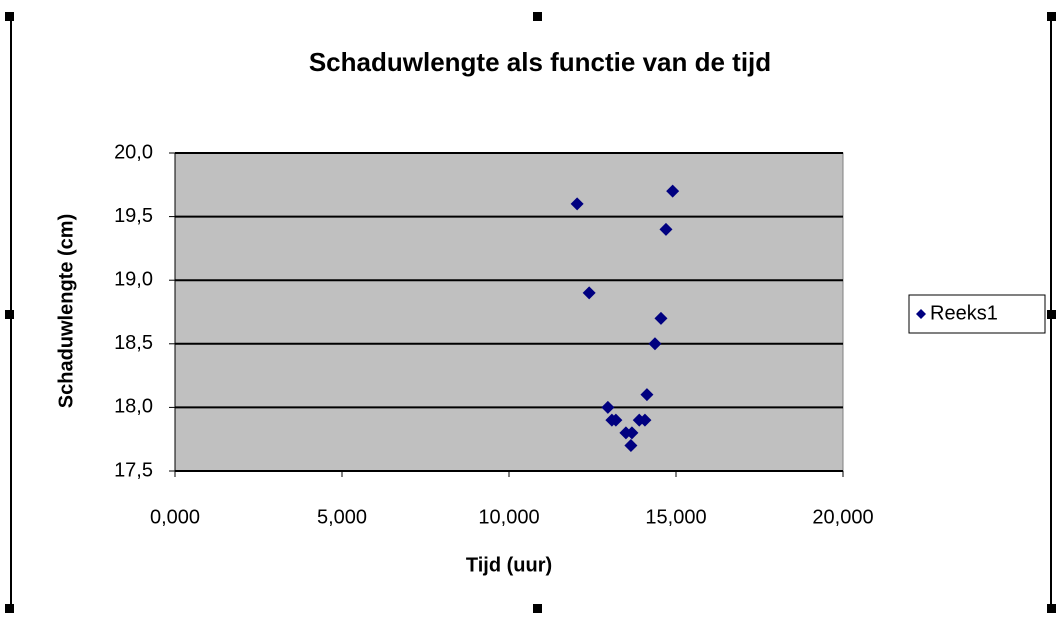 Image resolution: width=1057 pixels, height=619 pixels. What do you see at coordinates (133, 407) in the screenshot?
I see `y-tick-label: 18,0` at bounding box center [133, 407].